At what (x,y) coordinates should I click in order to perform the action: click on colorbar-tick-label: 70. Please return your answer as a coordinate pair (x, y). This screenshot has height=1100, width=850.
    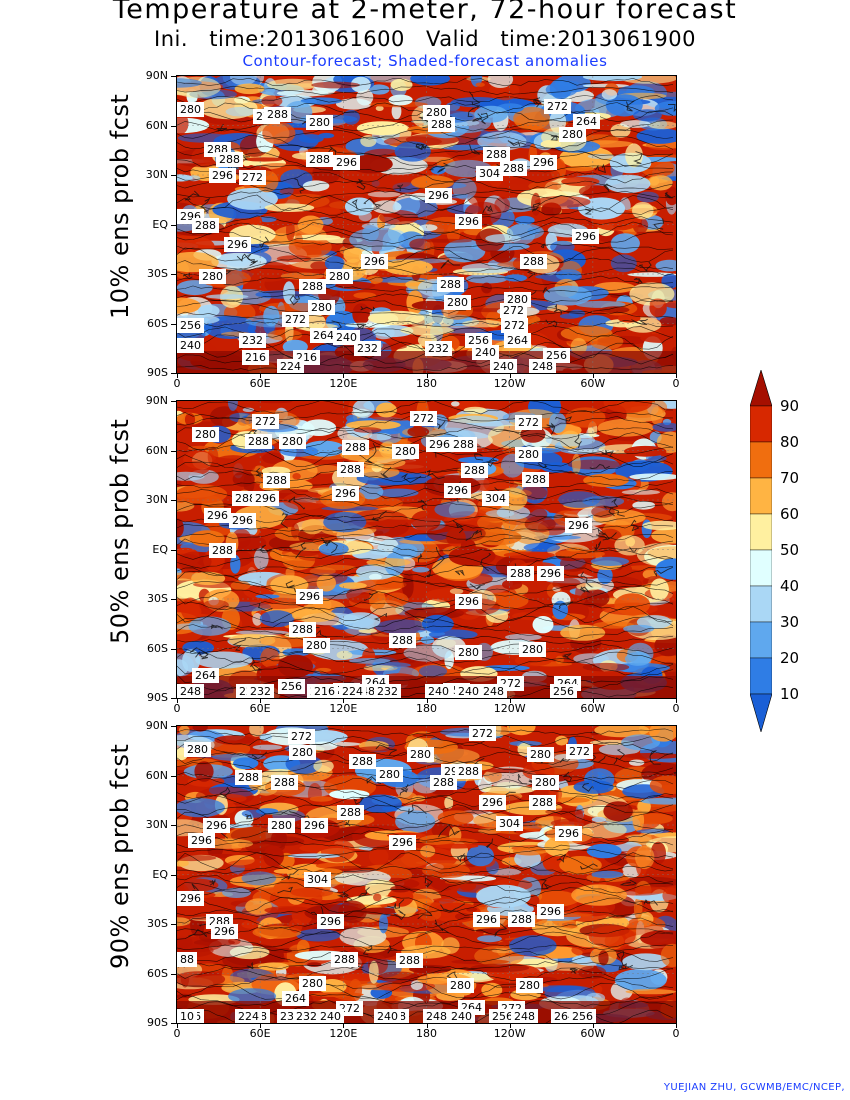
    Looking at the image, I should click on (790, 478).